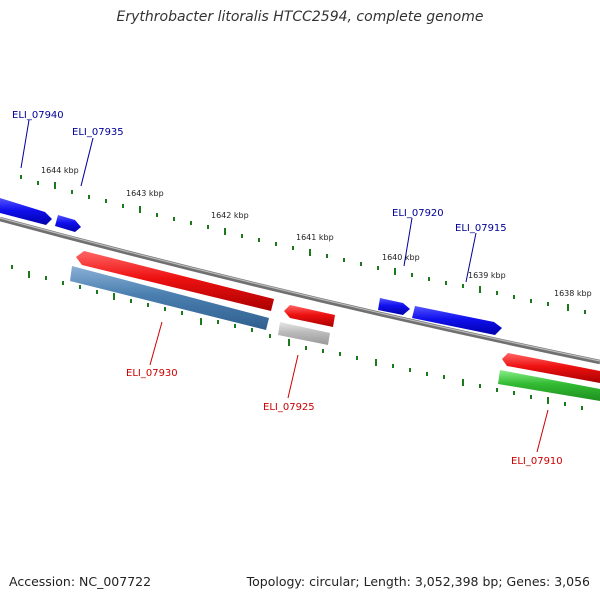  What do you see at coordinates (487, 275) in the screenshot?
I see `kbp-label: 1639 kbp` at bounding box center [487, 275].